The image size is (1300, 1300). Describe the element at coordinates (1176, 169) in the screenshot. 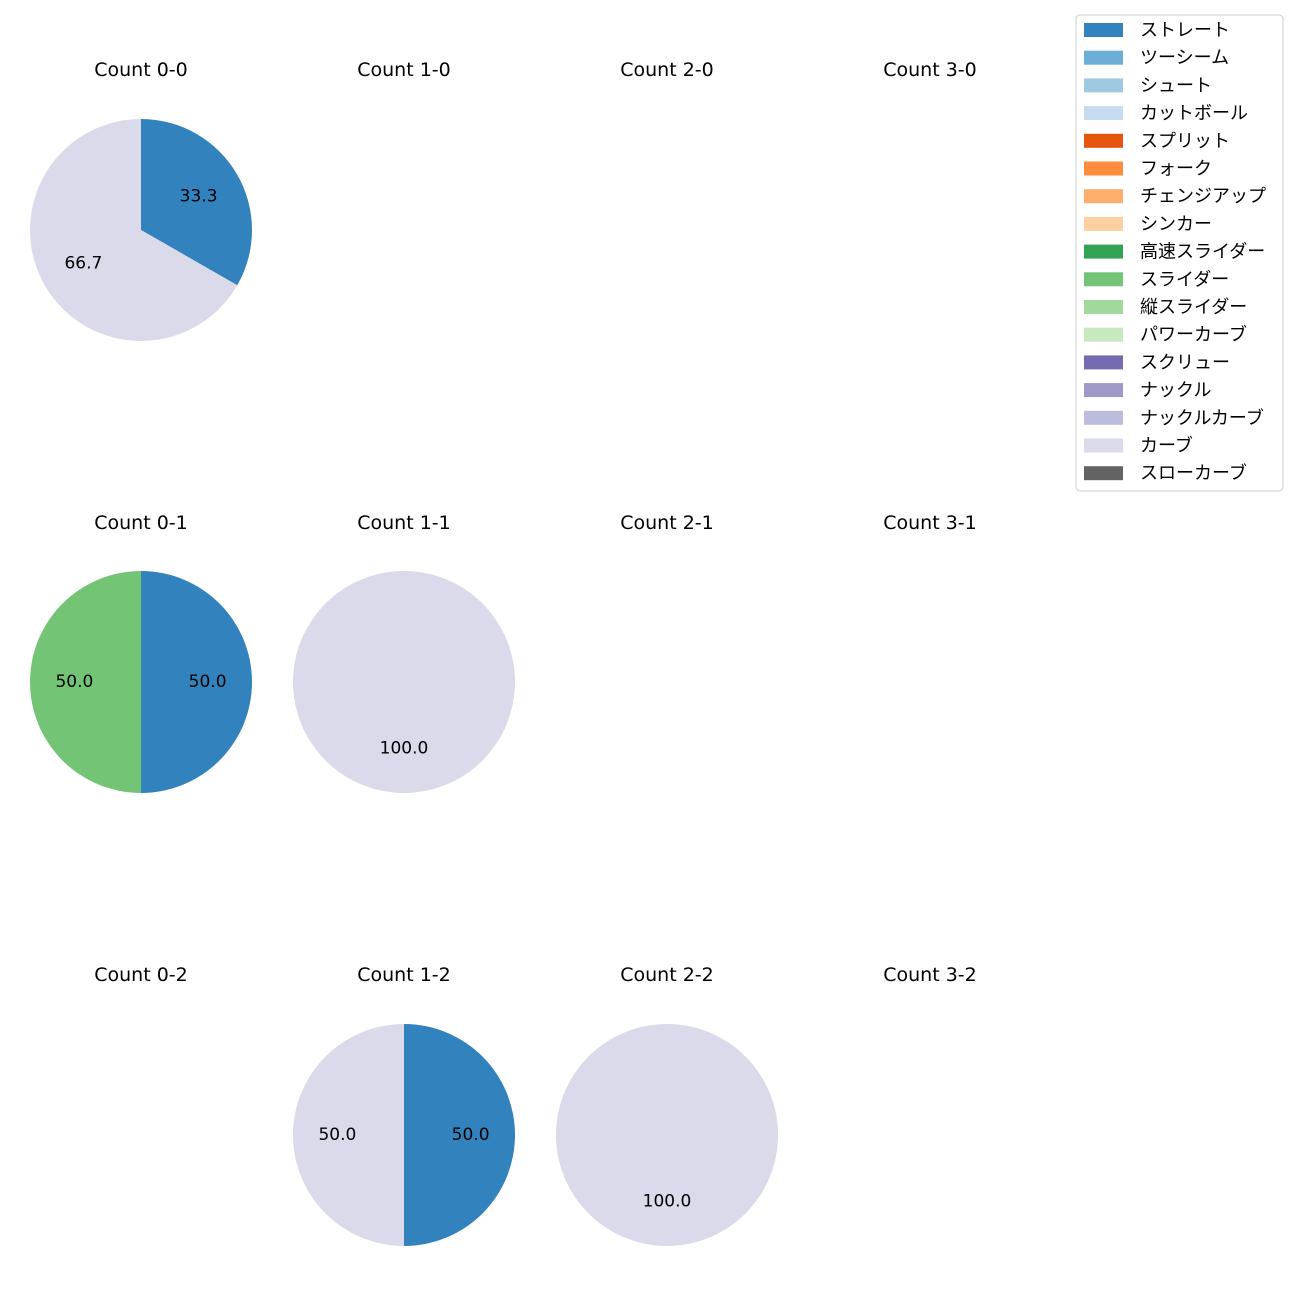

I see `legend-label: フォーク` at that location.